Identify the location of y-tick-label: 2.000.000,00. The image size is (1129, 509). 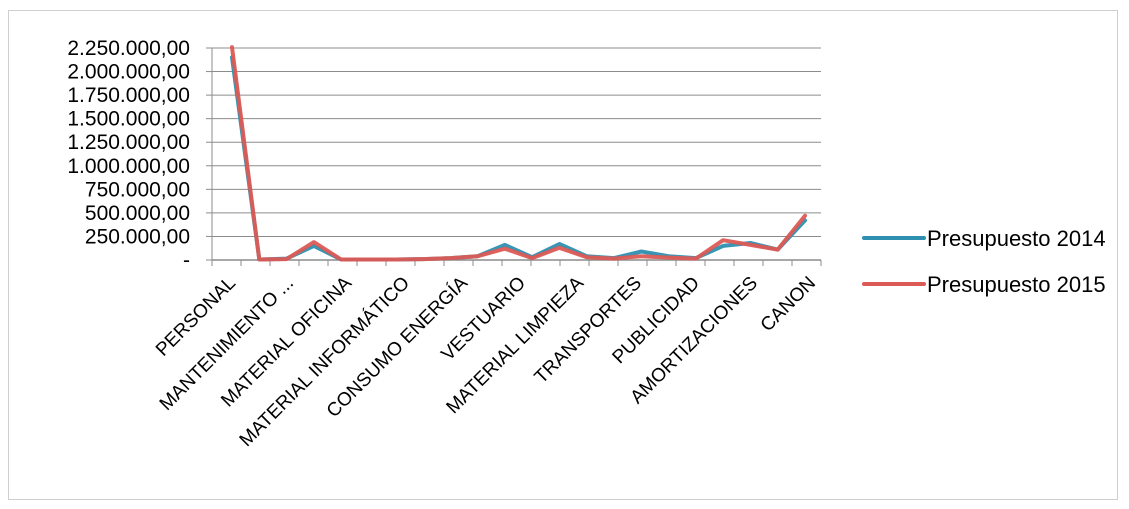
(128, 72).